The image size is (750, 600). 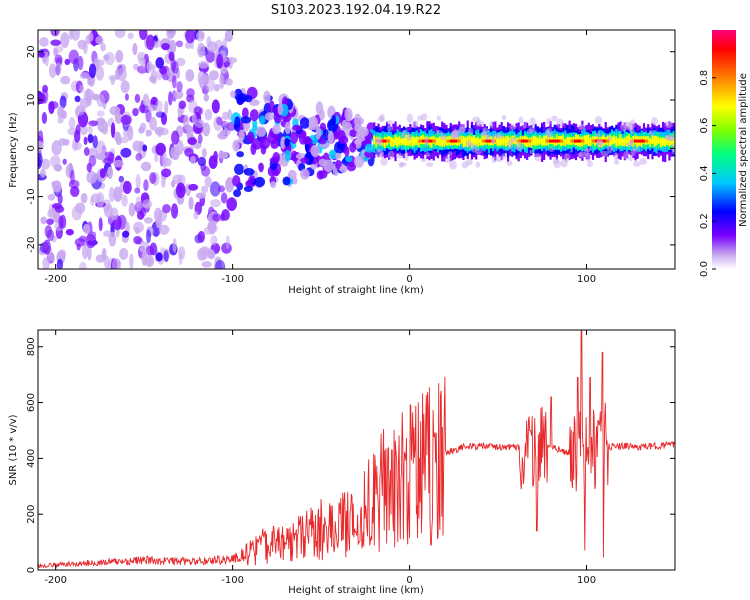 What do you see at coordinates (31, 402) in the screenshot?
I see `y-tick-label: 600` at bounding box center [31, 402].